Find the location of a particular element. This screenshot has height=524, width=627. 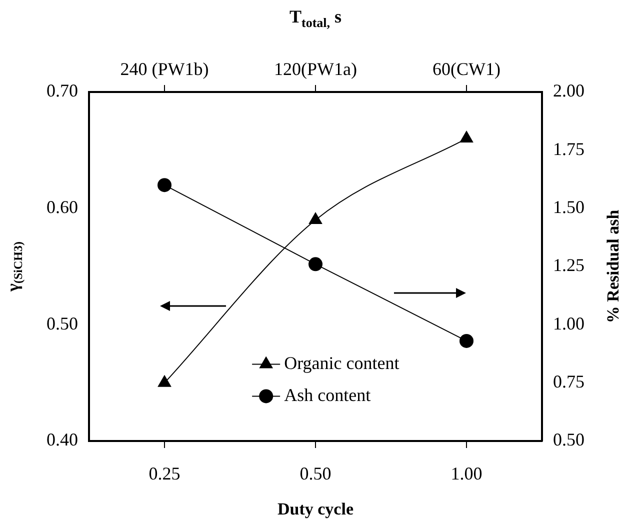

y-axis-title: γ(SiCH3) is located at coordinates (14, 267).